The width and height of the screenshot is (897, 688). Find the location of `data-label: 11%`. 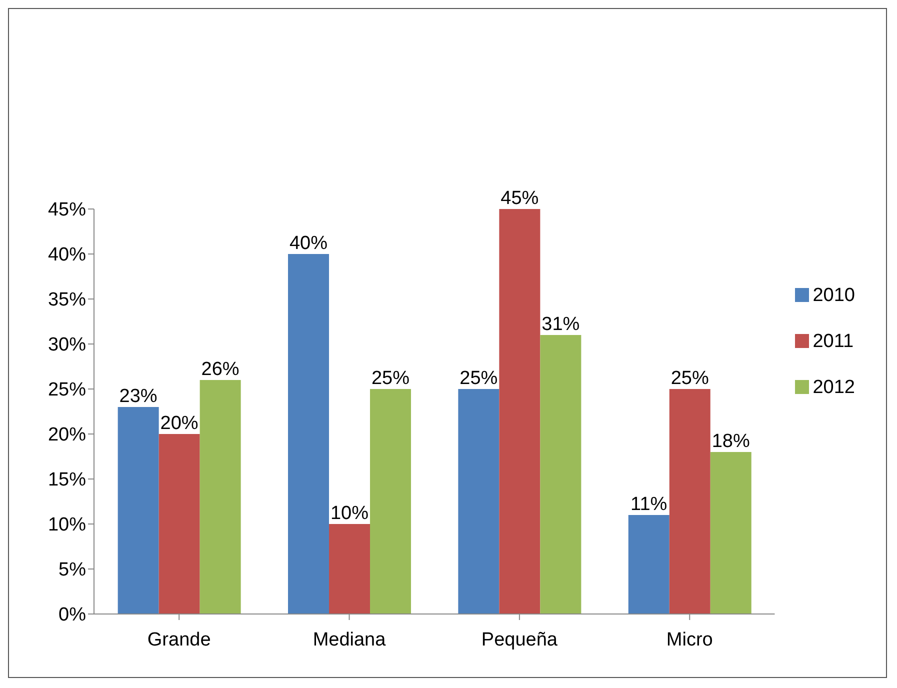

data-label: 11% is located at coordinates (649, 504).